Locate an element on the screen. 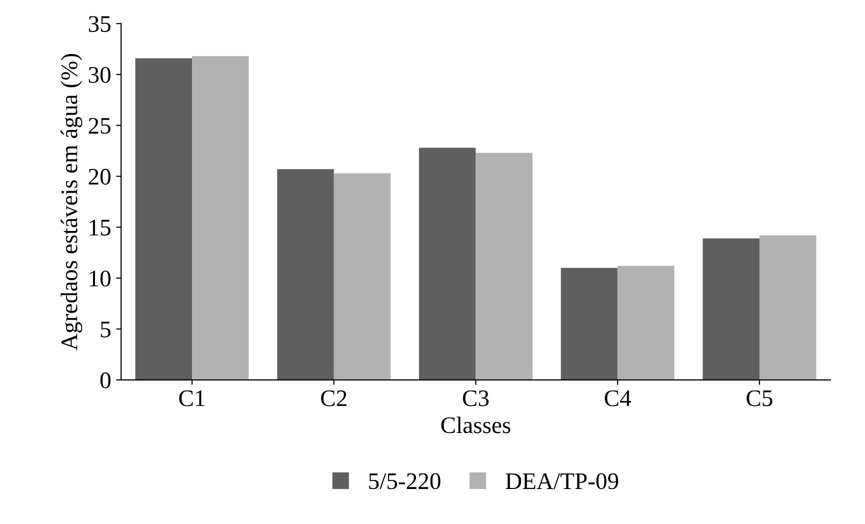  x-tick-label: C4 is located at coordinates (618, 398).